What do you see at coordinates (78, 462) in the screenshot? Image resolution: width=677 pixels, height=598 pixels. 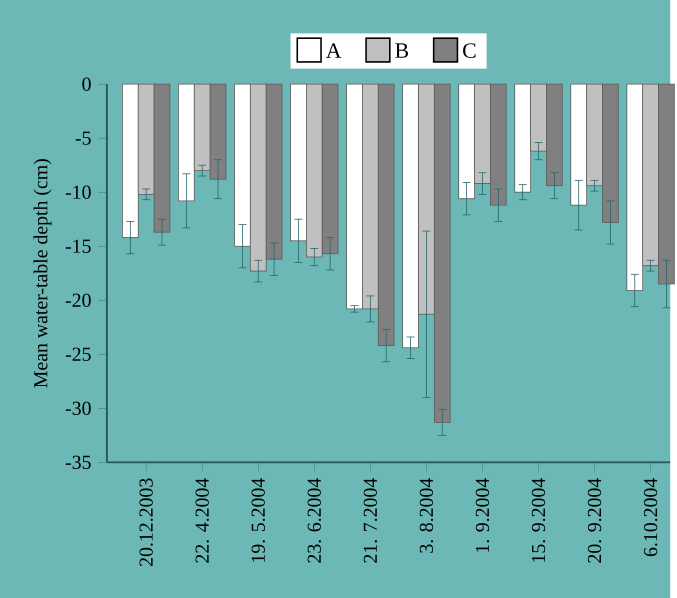 I see `y-tick-label: -35` at bounding box center [78, 462].